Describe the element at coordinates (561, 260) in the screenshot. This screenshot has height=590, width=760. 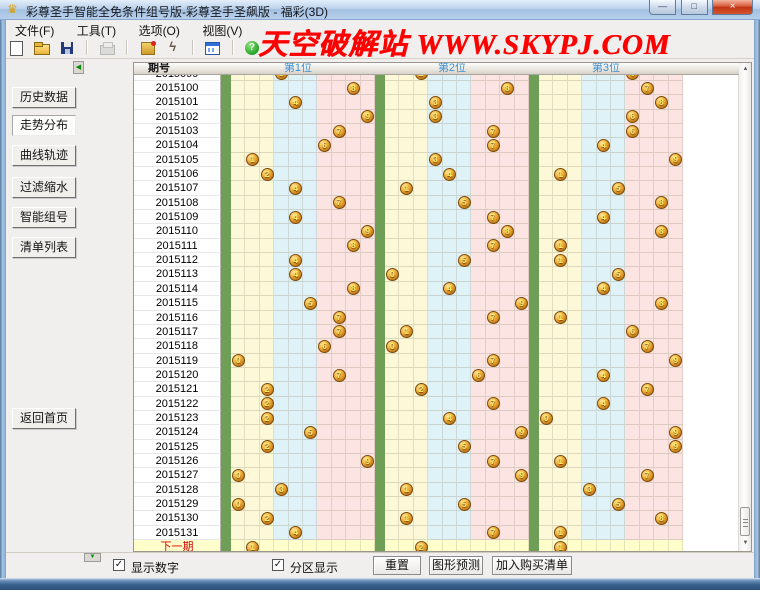
I see `number-ball: 1` at that location.